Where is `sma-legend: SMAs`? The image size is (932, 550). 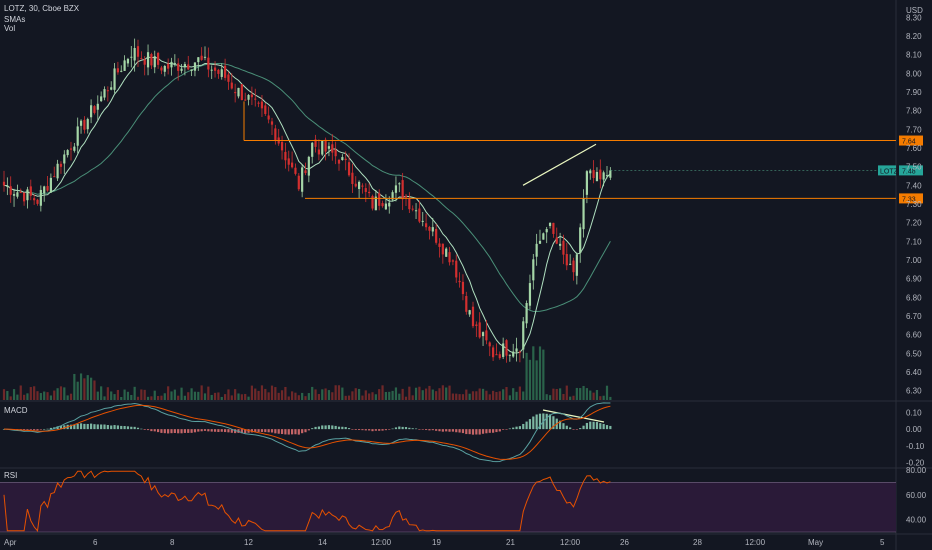
sma-legend: SMAs is located at coordinates (14, 19).